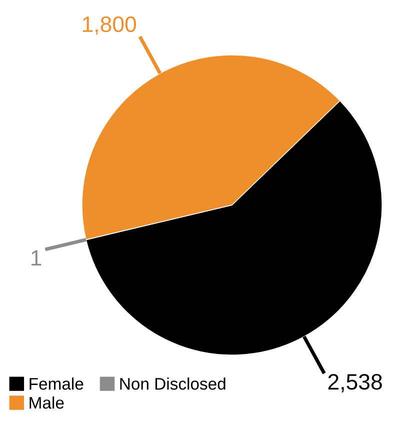 The image size is (406, 422). What do you see at coordinates (47, 402) in the screenshot?
I see `legend-label: Male` at bounding box center [47, 402].